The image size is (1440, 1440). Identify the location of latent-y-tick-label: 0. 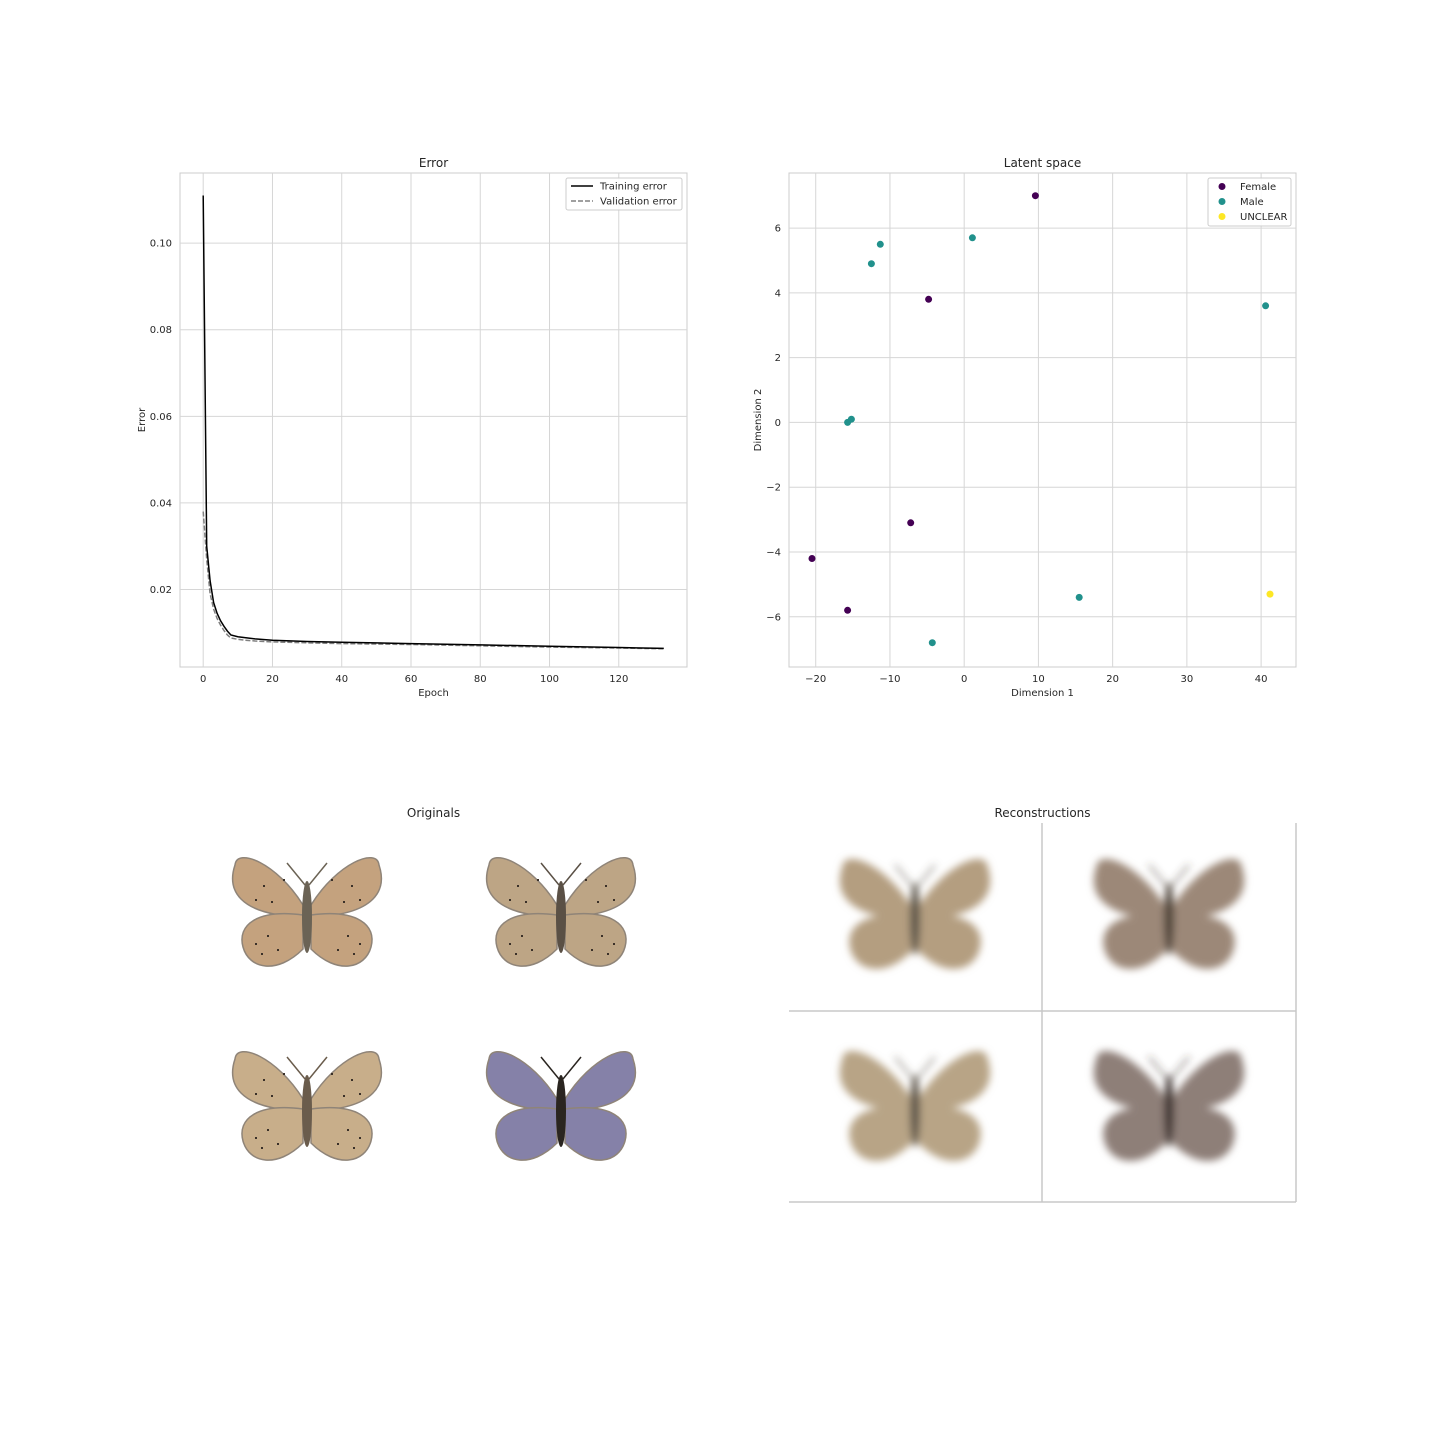
(778, 423).